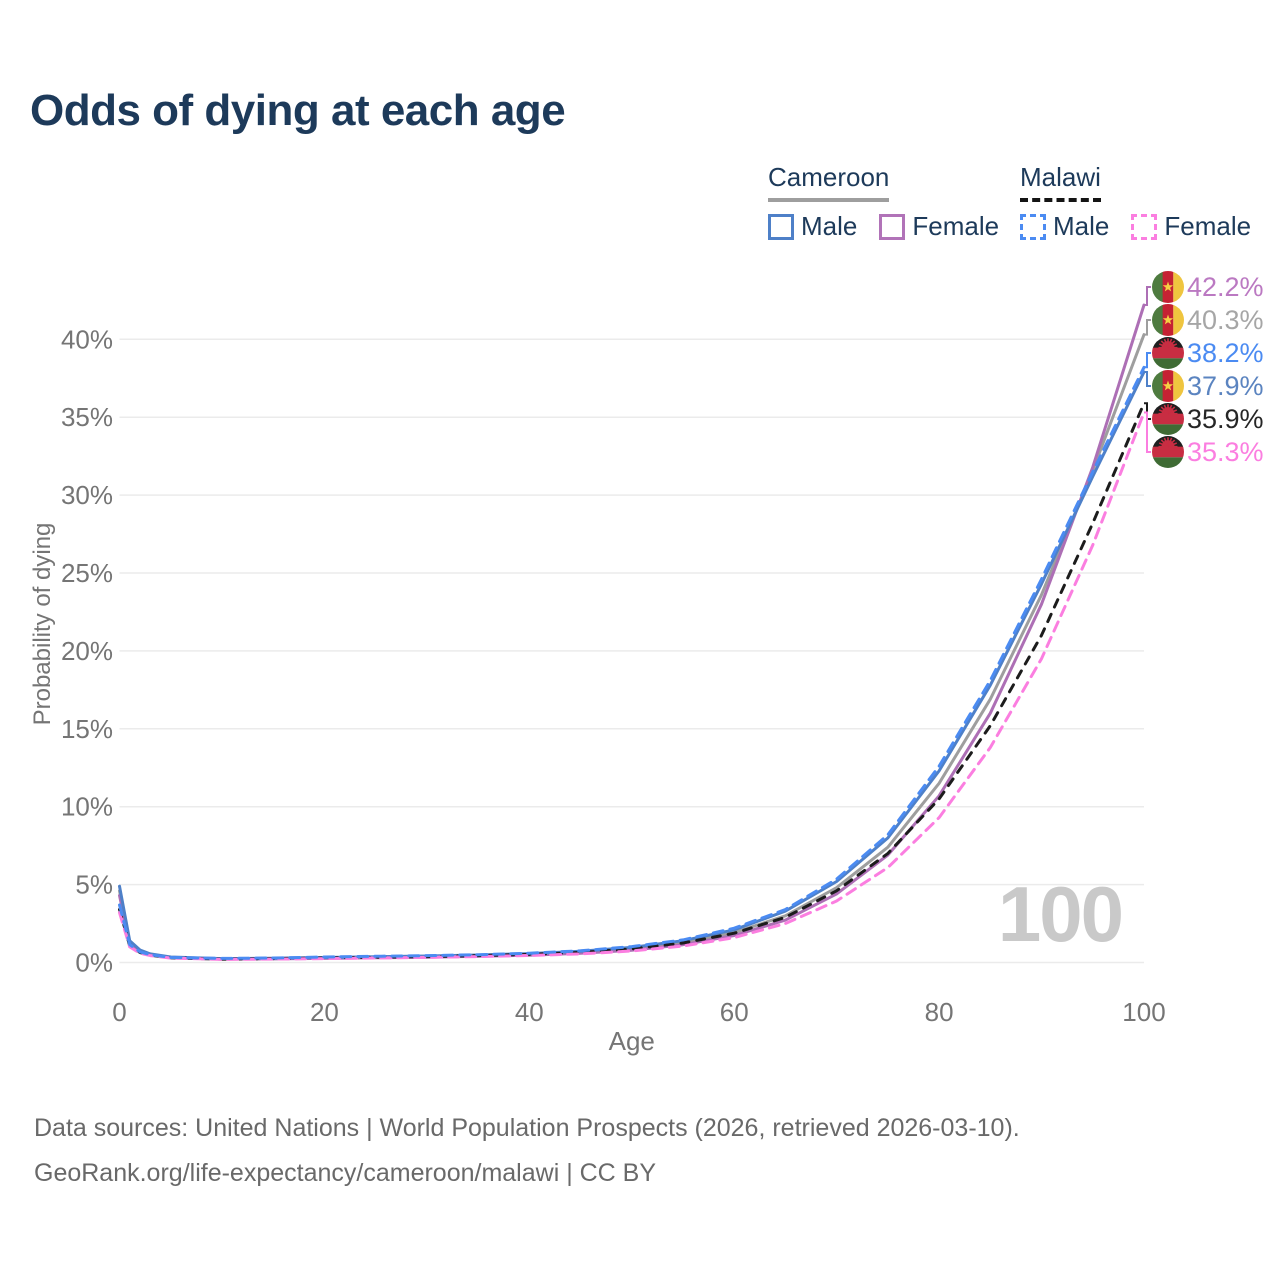 This screenshot has height=1280, width=1280. I want to click on x-tick-label: 0, so click(119, 1012).